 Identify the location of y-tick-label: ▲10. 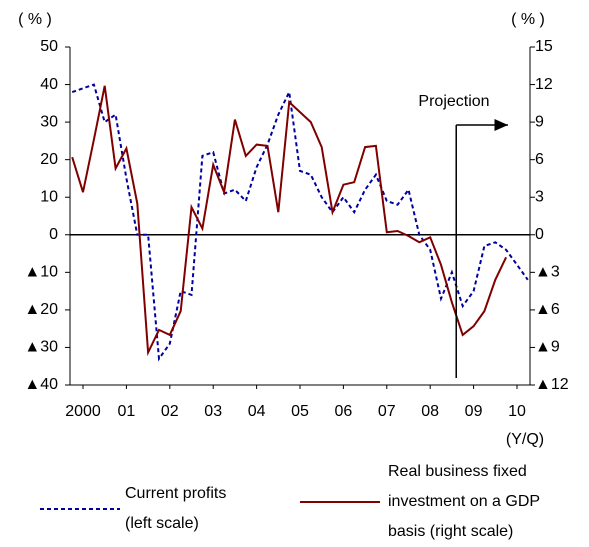
(41, 272).